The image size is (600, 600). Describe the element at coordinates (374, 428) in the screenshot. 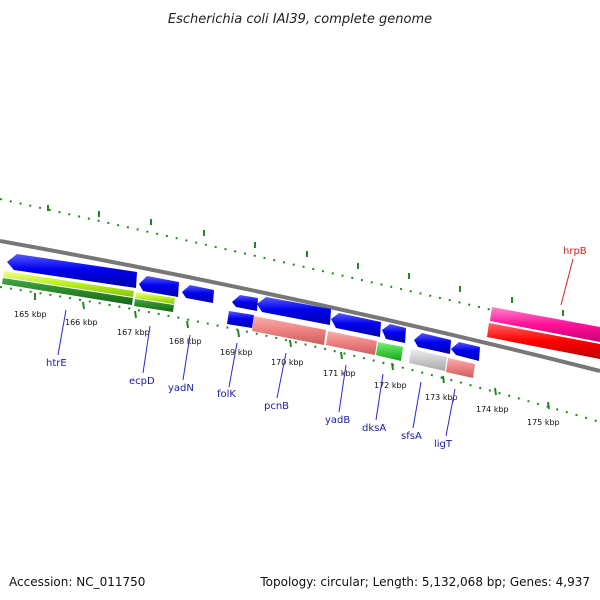

I see `gene-label-dksA: dksA` at that location.